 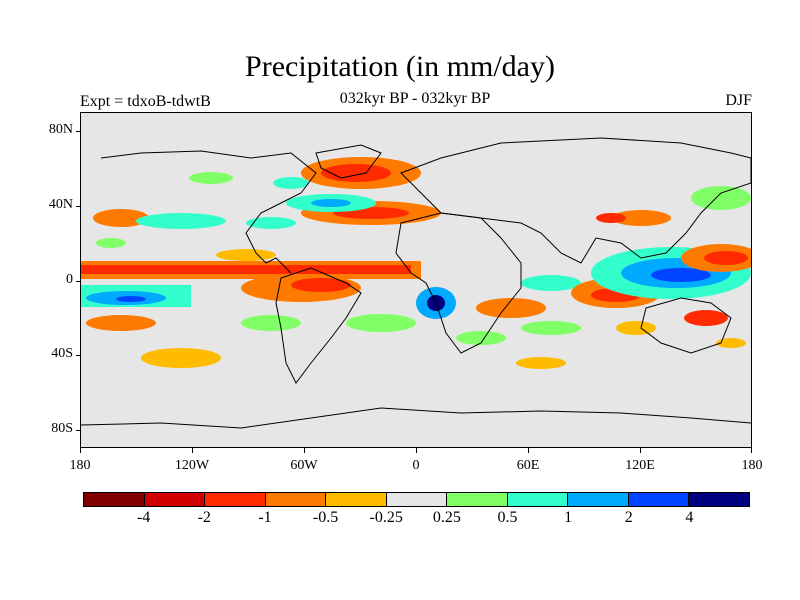 I want to click on coastline-africa, so click(x=458, y=283).